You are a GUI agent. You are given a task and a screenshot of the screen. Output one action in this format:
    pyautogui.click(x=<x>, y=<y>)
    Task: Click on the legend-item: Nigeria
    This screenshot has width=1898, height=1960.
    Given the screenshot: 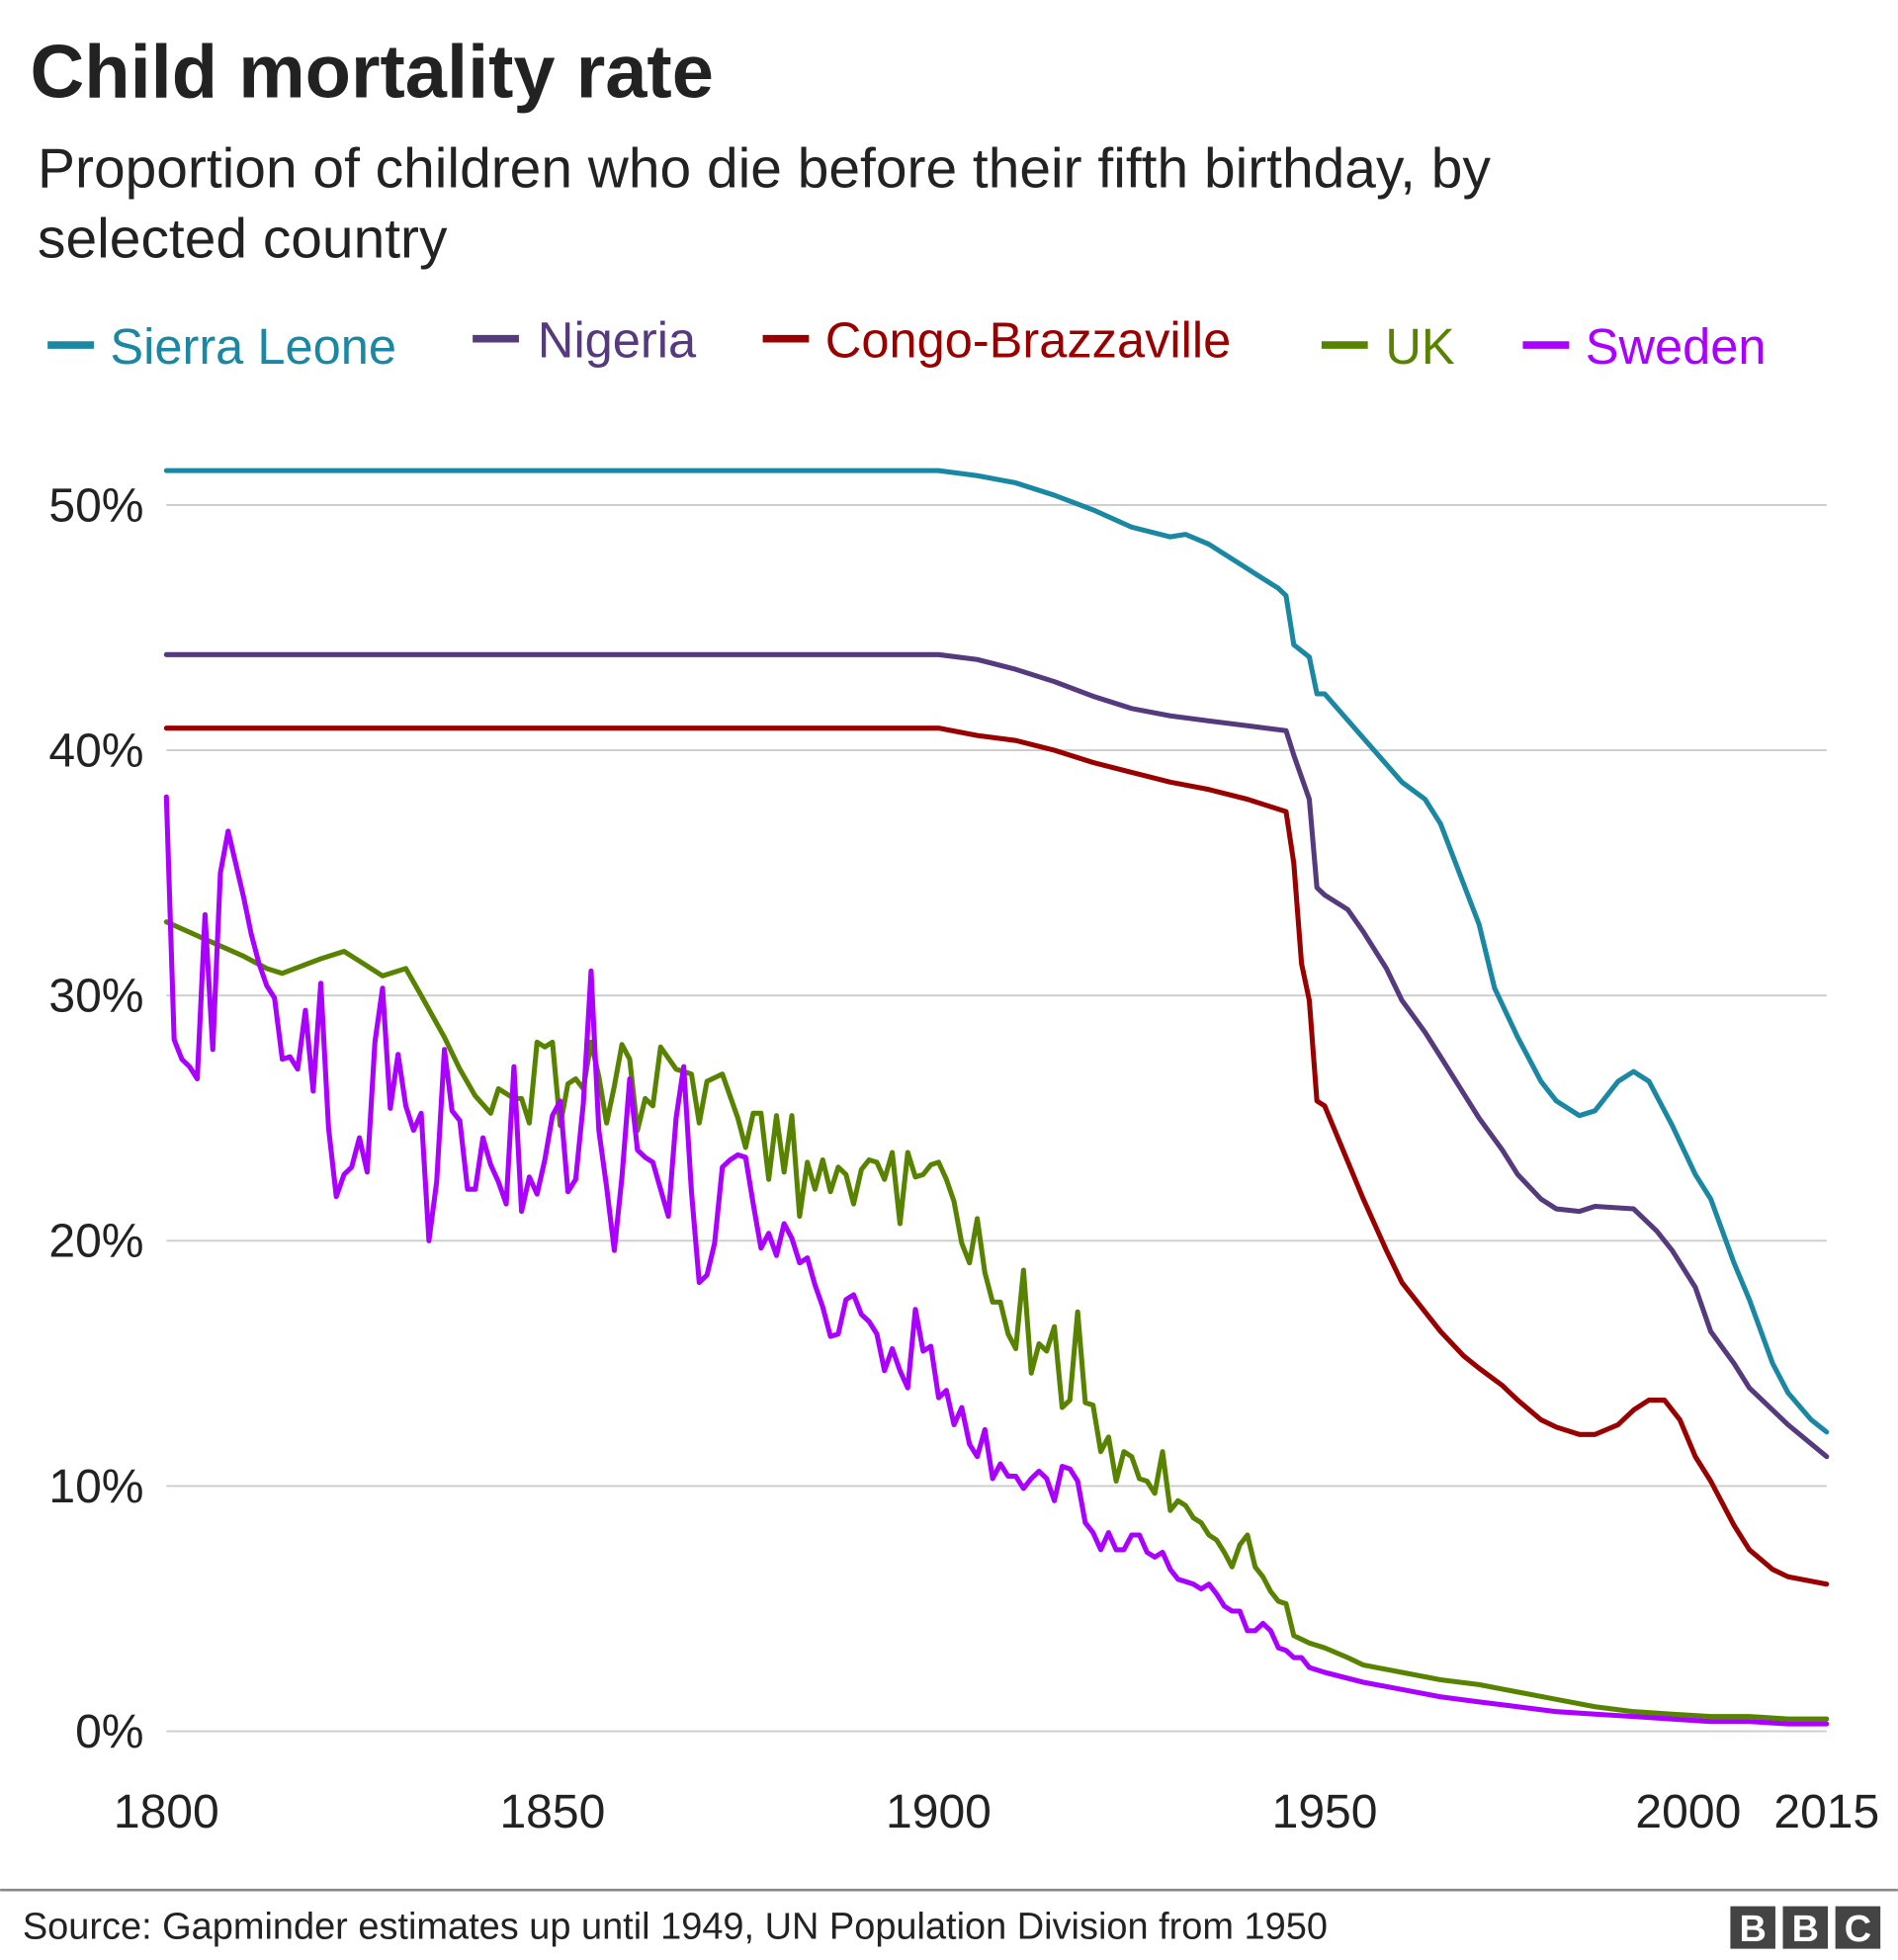 What is the action you would take?
    pyautogui.click(x=585, y=341)
    